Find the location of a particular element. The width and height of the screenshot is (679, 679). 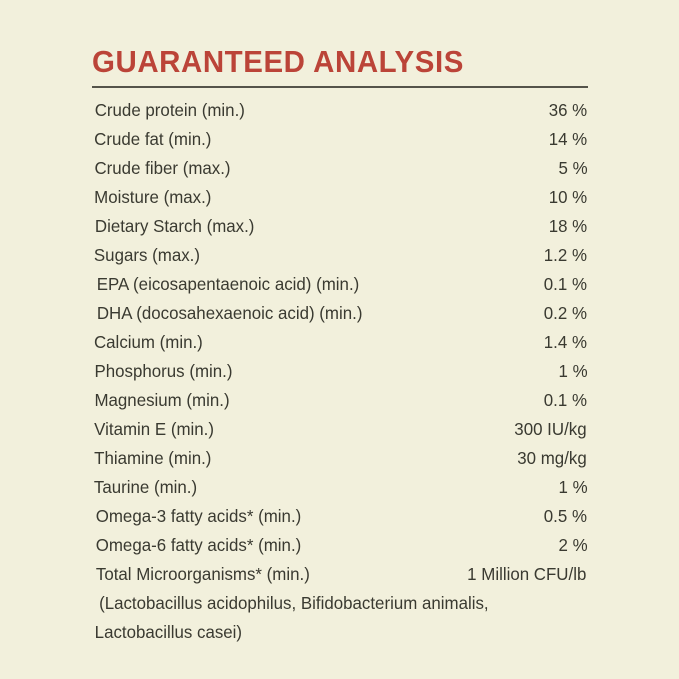

nutrient-label: Dietary Starch (max.) is located at coordinates (174, 226).